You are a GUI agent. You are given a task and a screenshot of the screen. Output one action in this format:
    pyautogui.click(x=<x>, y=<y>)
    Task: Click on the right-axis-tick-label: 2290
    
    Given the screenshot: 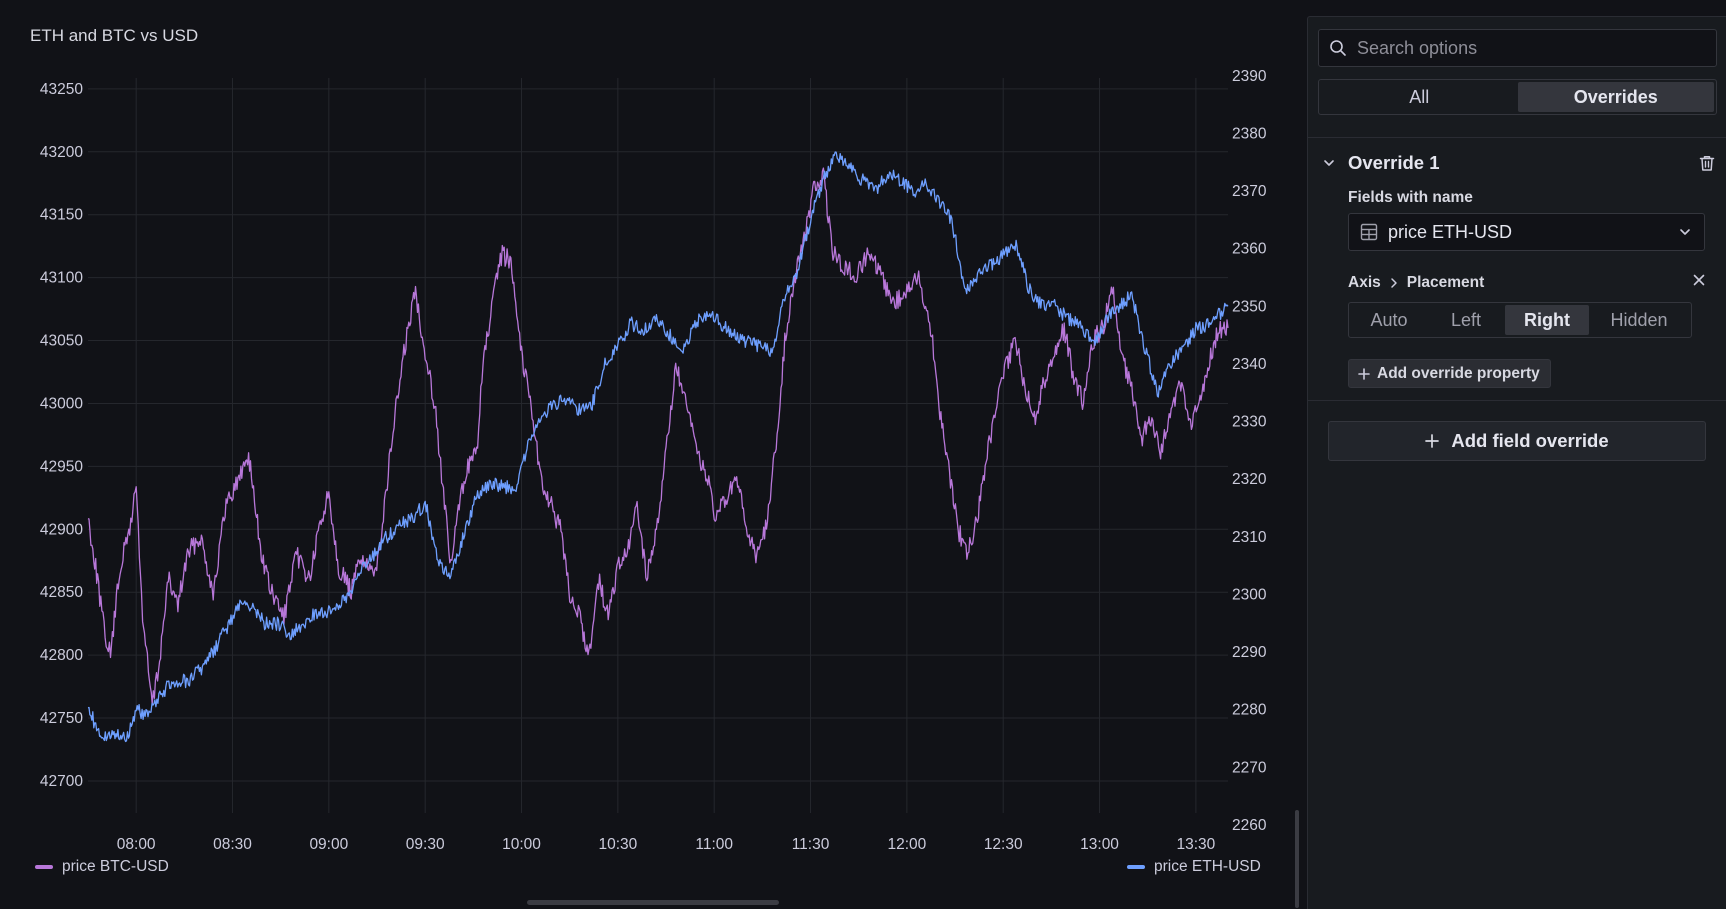 What is the action you would take?
    pyautogui.click(x=1249, y=652)
    